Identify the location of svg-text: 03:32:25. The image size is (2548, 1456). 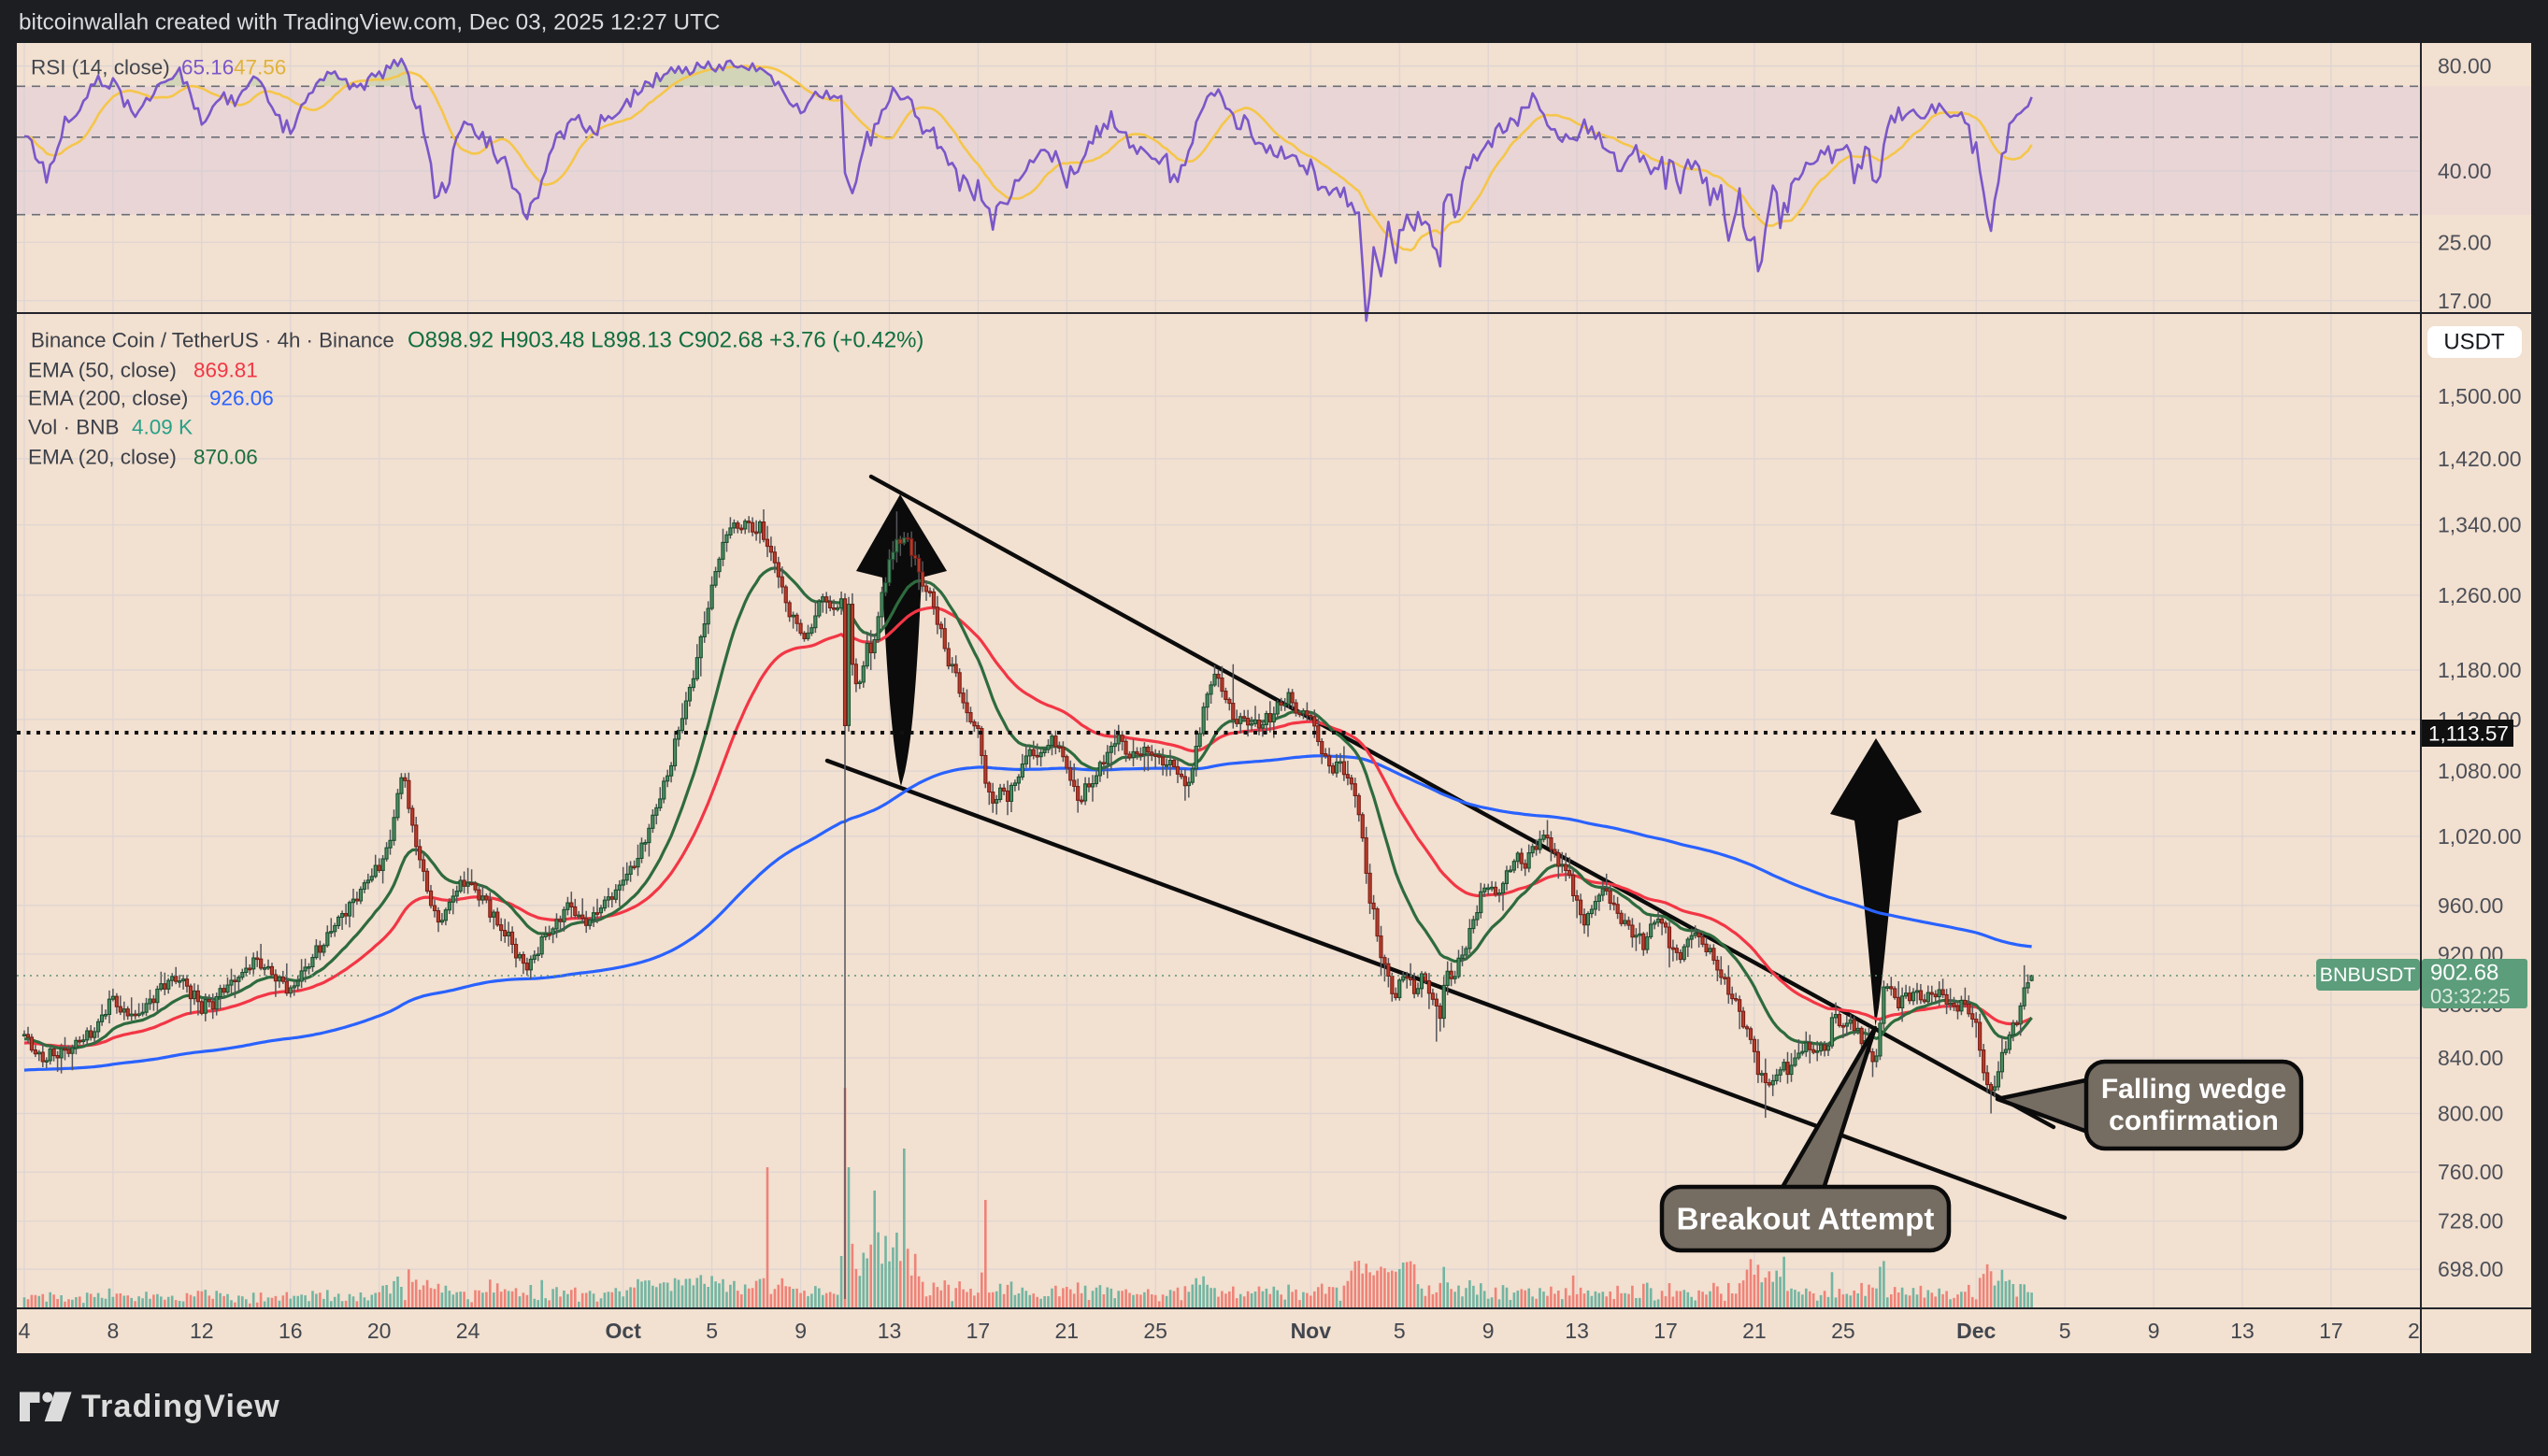
(2471, 996).